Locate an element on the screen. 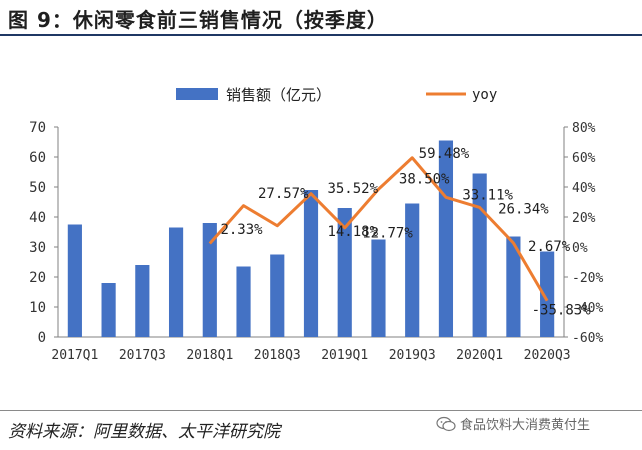 The width and height of the screenshot is (642, 450). x-tick-label: 2017Q3 is located at coordinates (142, 355).